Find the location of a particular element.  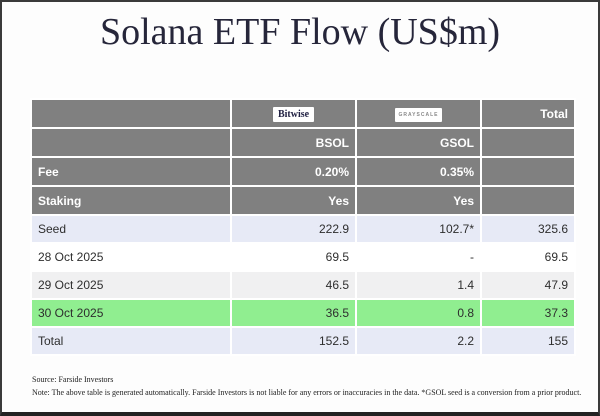

empty-corner-cell is located at coordinates (131, 113).